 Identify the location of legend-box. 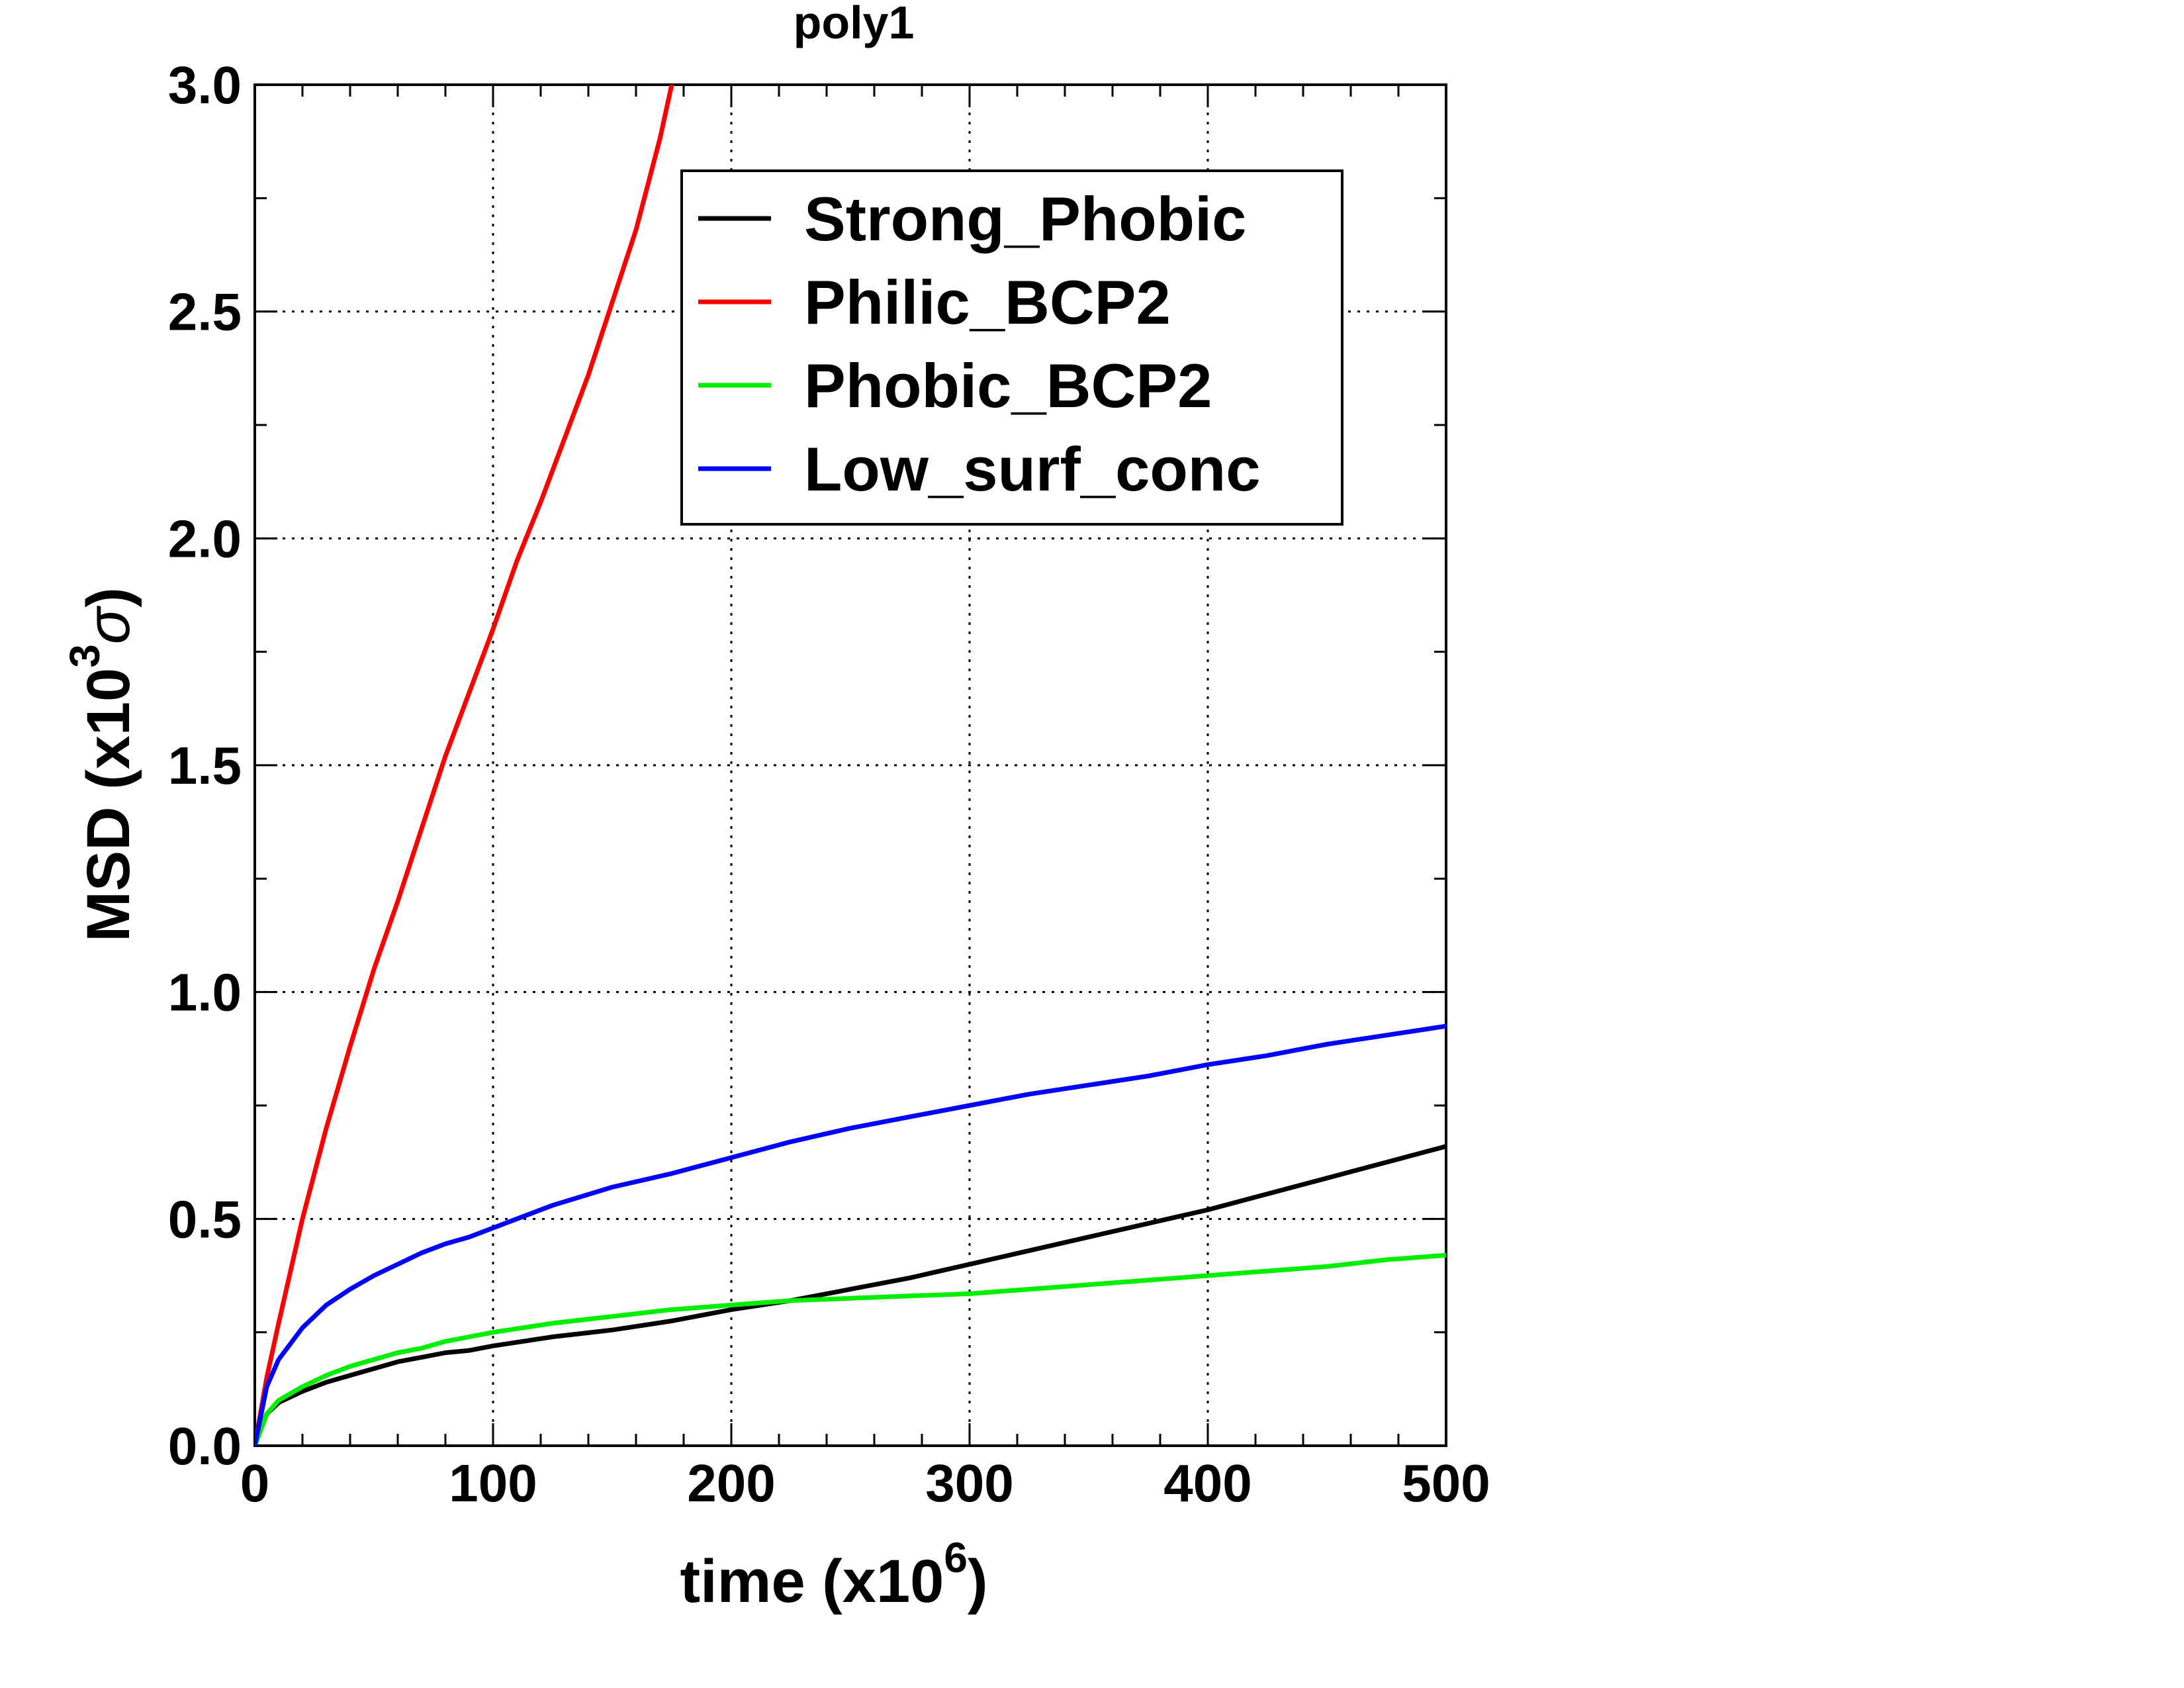
(1011, 347).